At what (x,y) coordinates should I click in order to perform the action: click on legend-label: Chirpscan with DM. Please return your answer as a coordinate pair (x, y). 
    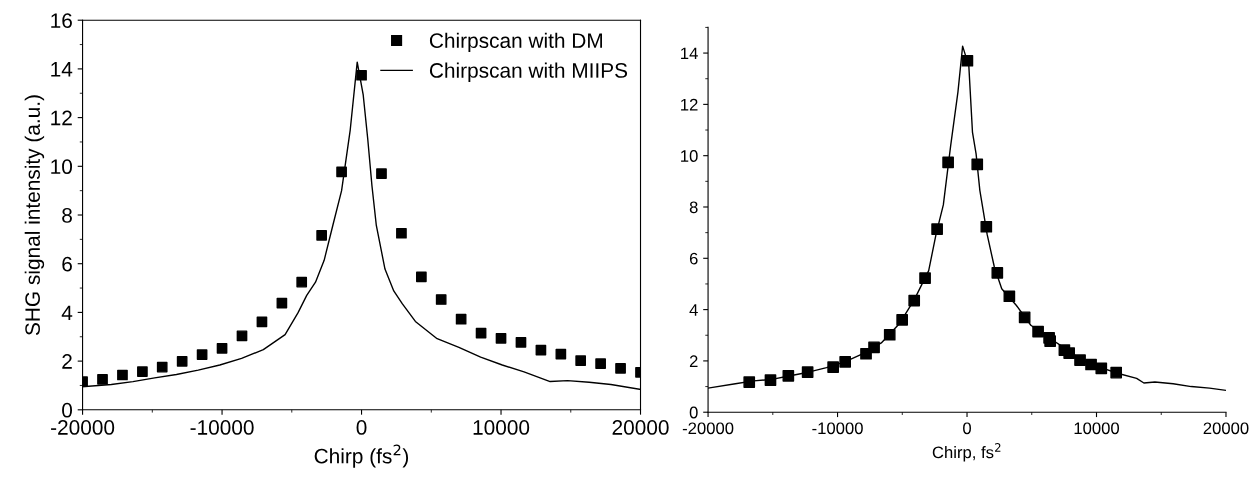
    Looking at the image, I should click on (515, 42).